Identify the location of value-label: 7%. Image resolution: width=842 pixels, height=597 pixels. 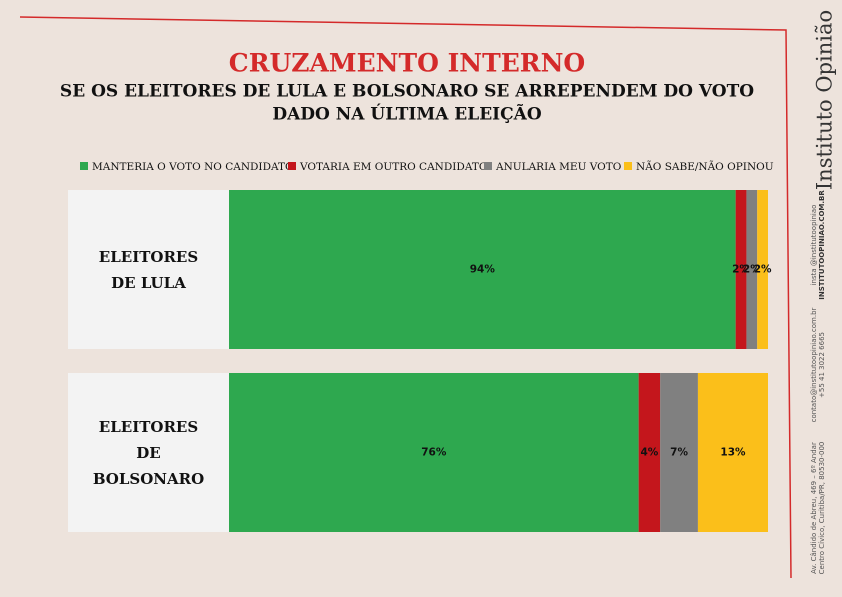
(679, 453).